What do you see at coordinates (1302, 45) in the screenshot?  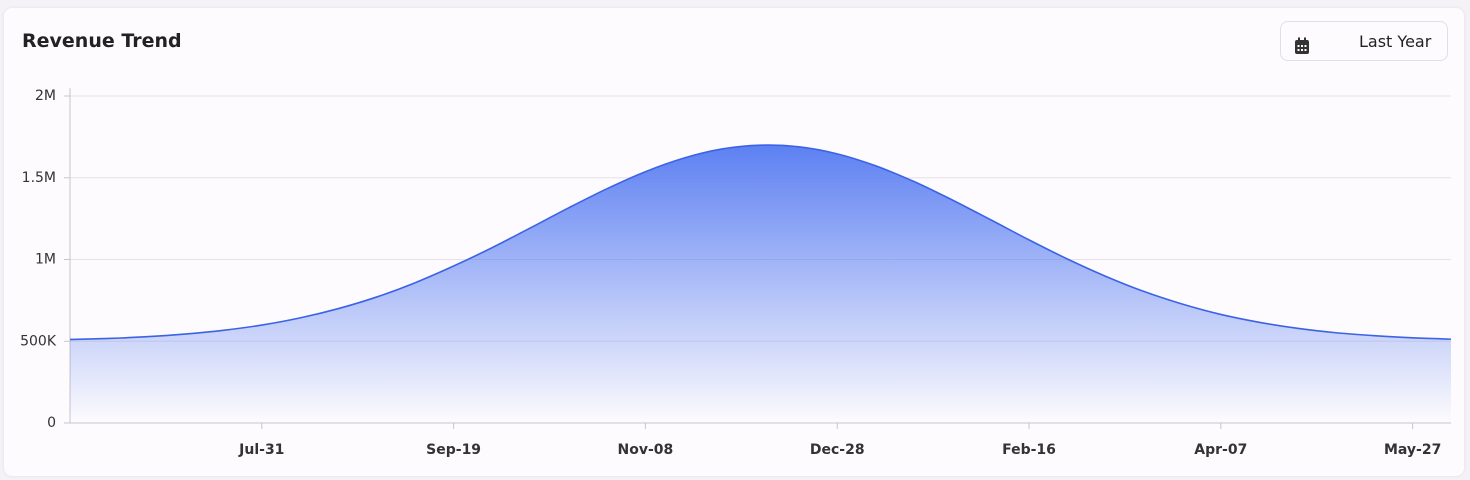 I see `calendar-icon` at bounding box center [1302, 45].